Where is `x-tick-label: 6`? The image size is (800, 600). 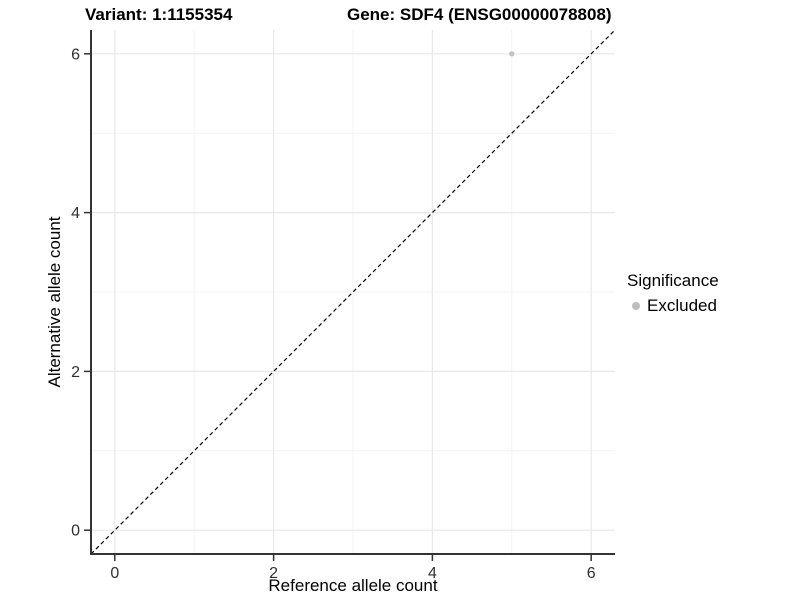 x-tick-label: 6 is located at coordinates (591, 573).